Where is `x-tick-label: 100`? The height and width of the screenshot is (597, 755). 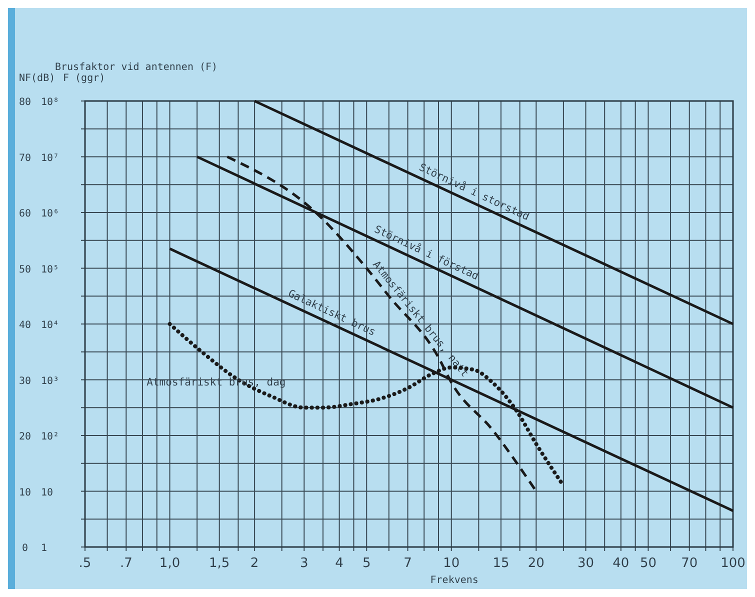
x-tick-label: 100 is located at coordinates (733, 563).